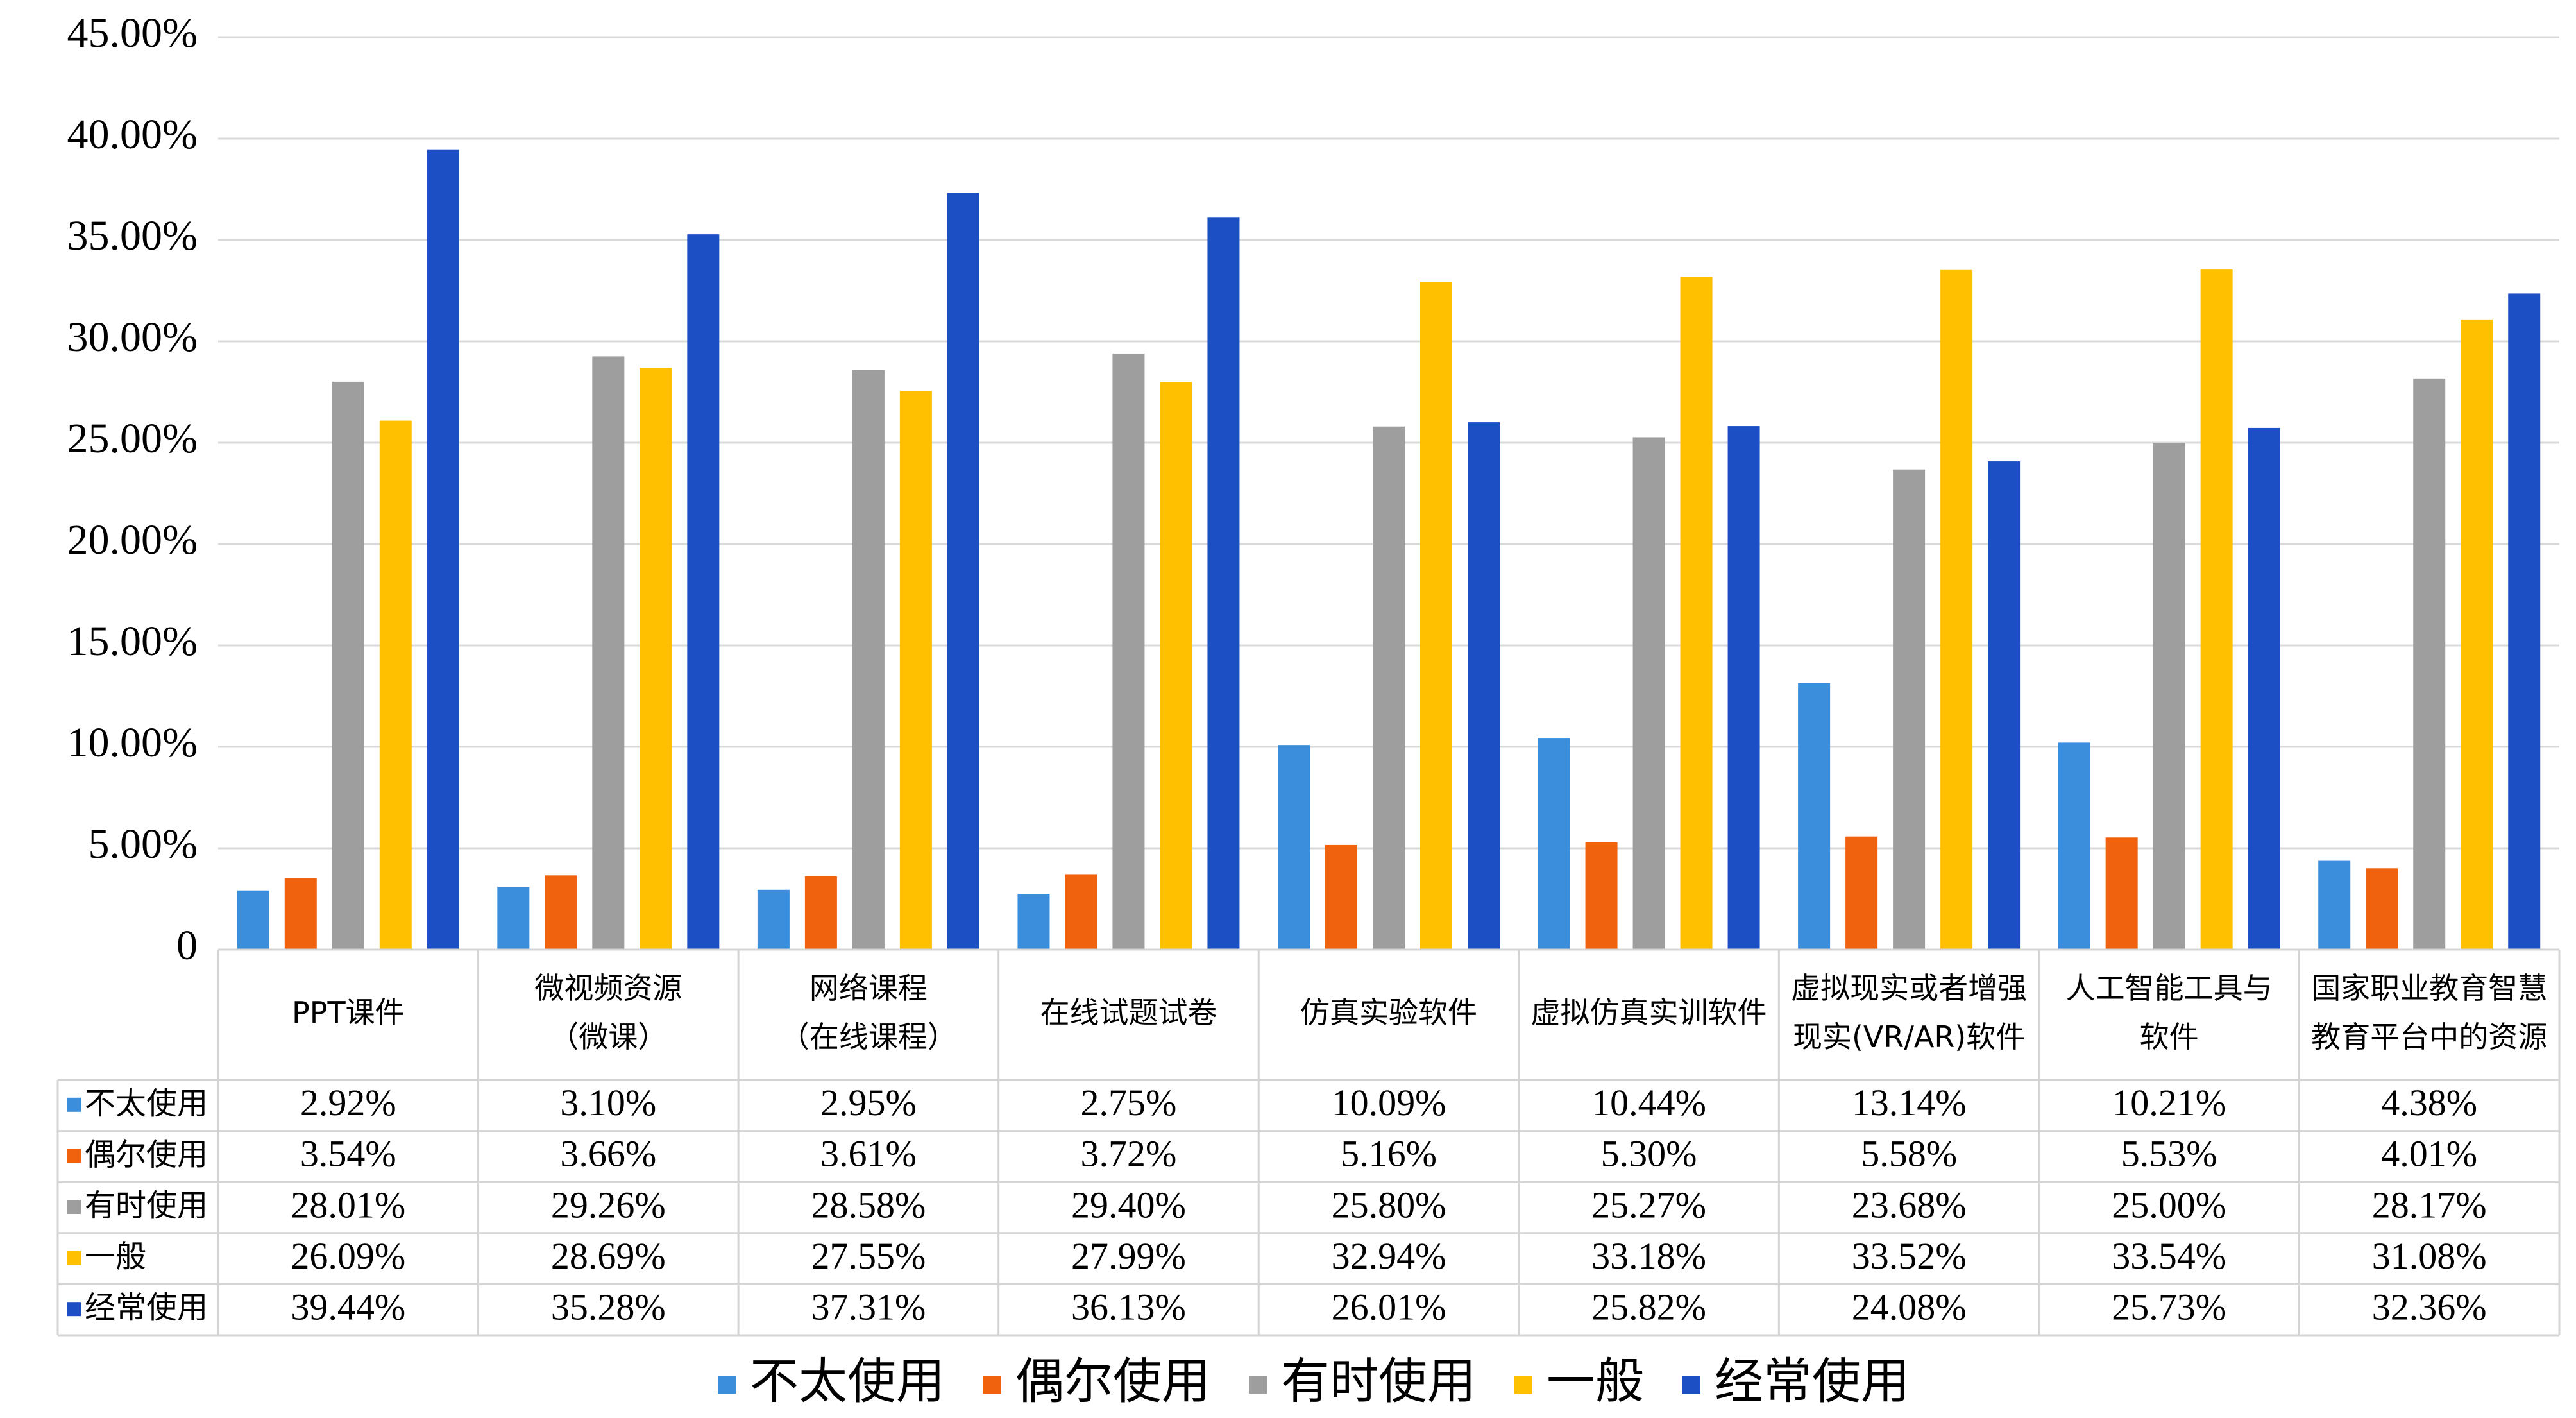  What do you see at coordinates (146, 1154) in the screenshot?
I see `row-label: 偶尔使用` at bounding box center [146, 1154].